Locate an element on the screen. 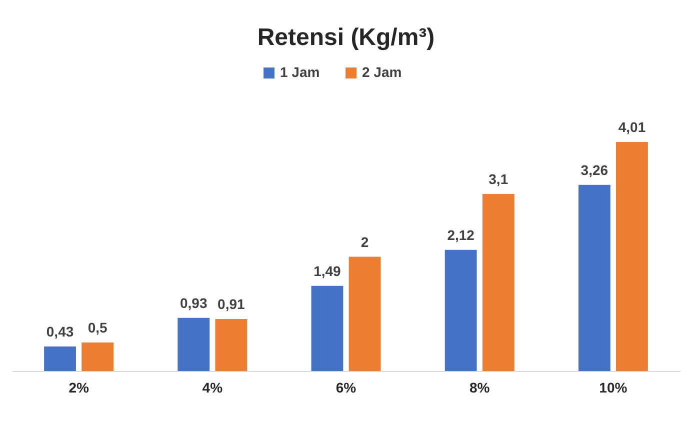  data-label: 3,1 is located at coordinates (498, 178).